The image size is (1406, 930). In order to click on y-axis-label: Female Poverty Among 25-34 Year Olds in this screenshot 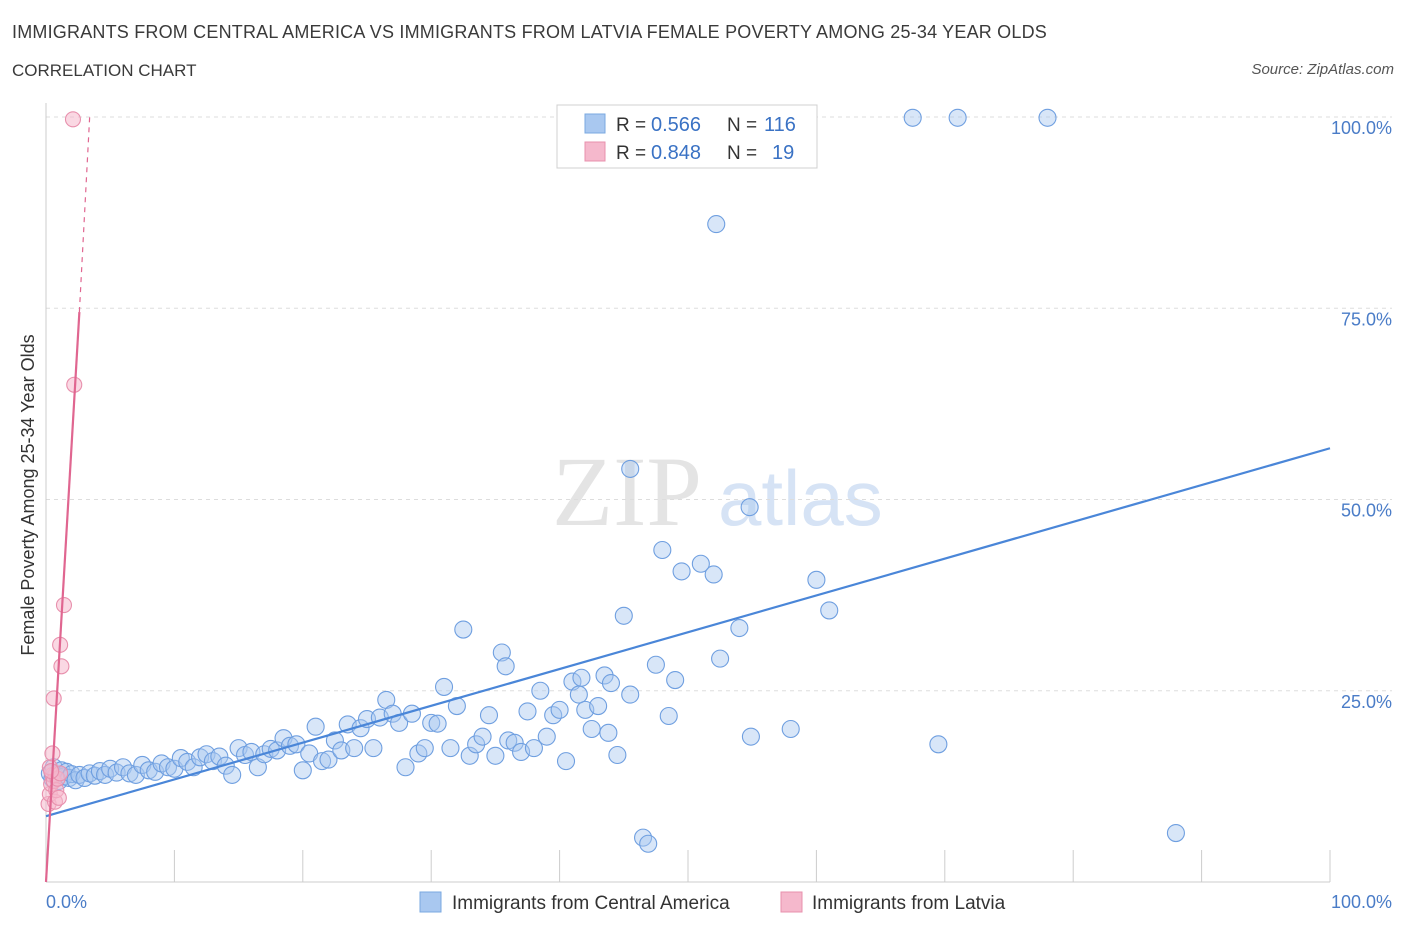, I will do `click(28, 494)`.